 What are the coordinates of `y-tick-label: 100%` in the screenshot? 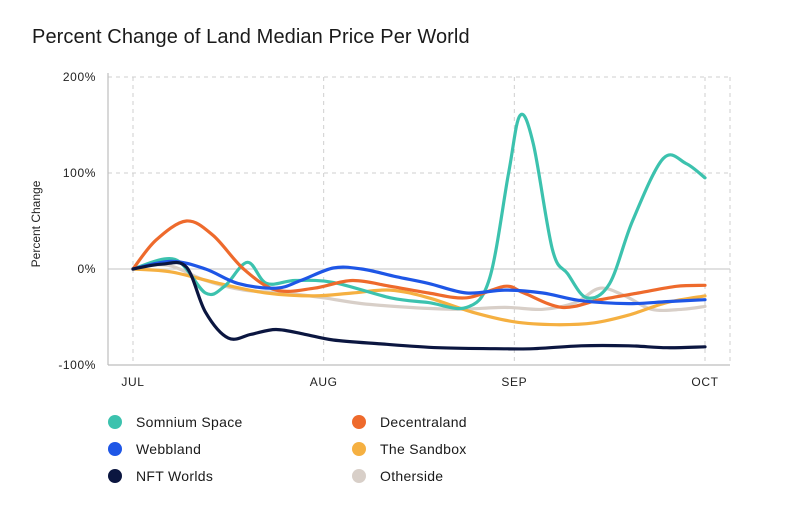 It's located at (79, 173).